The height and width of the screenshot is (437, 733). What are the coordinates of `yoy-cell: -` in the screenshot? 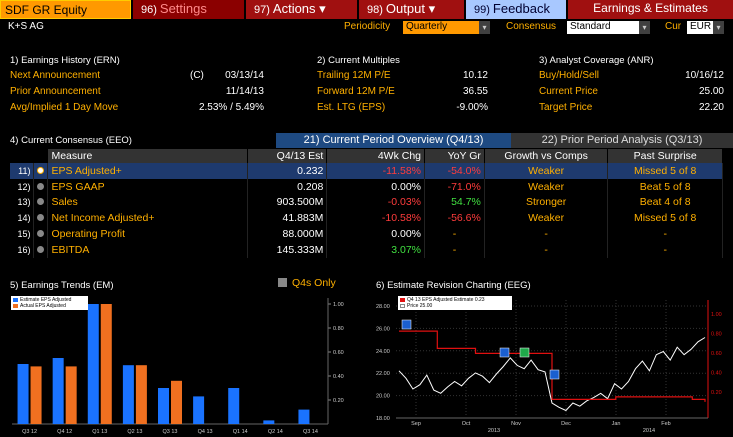 It's located at (454, 249).